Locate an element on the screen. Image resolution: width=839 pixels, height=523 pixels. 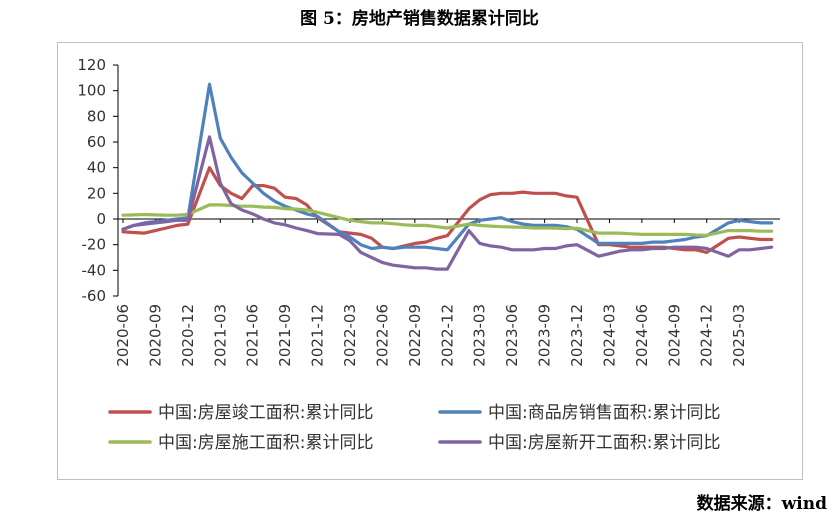
legend-label: 中国:房屋新开工面积:累计同比 is located at coordinates (604, 443).